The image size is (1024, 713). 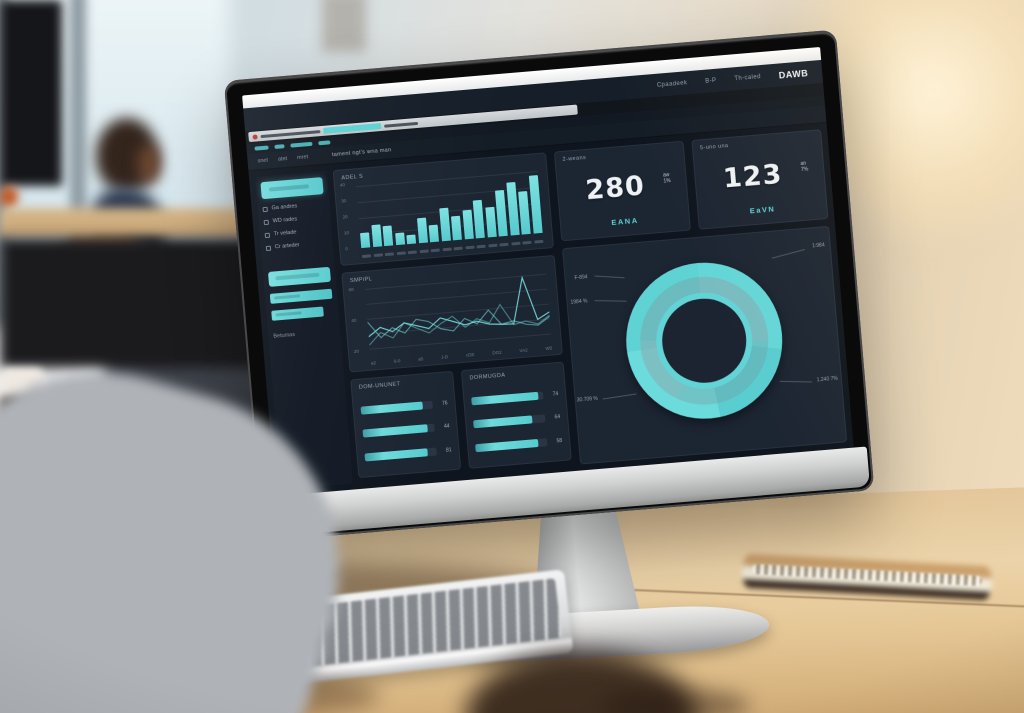 I want to click on progress-value-label: 74, so click(x=555, y=394).